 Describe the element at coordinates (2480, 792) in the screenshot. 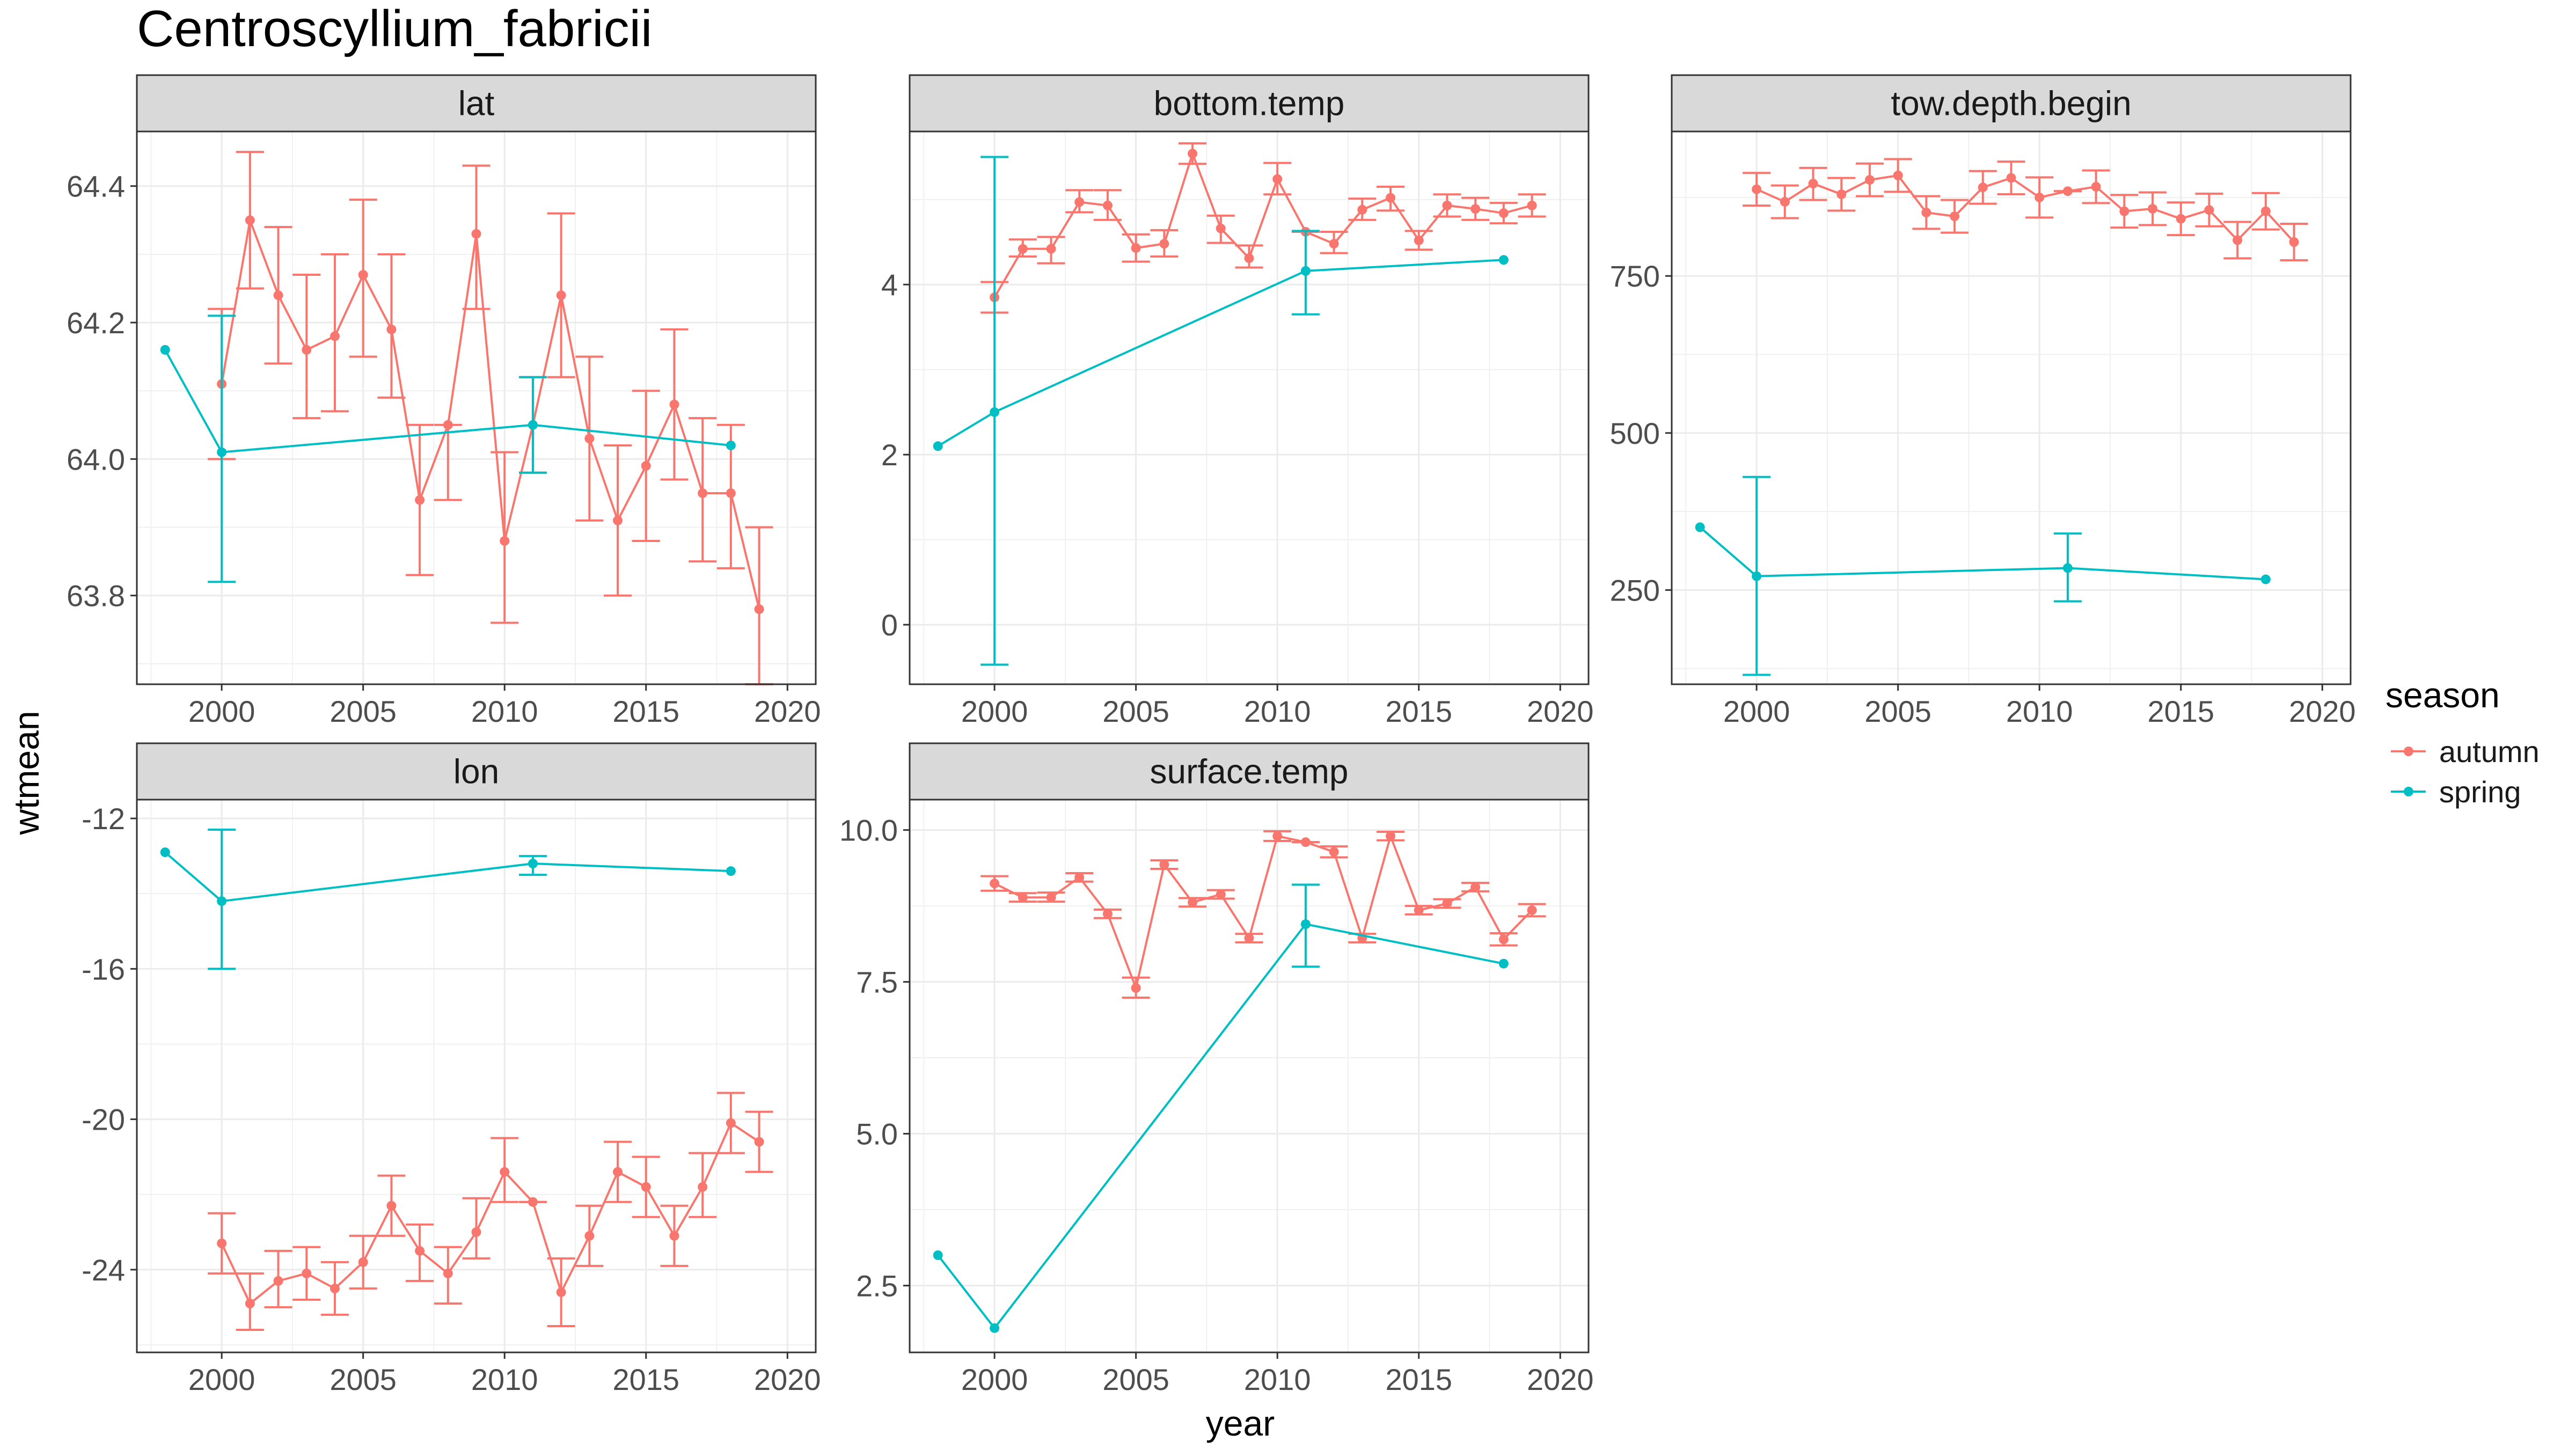

I see `legend-label-spring: spring` at that location.